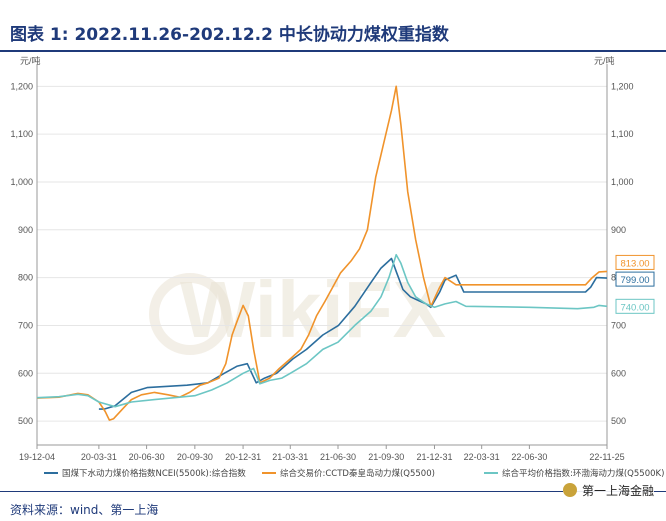 The image size is (666, 521). What do you see at coordinates (25, 230) in the screenshot?
I see `y-tick-label-left: 900` at bounding box center [25, 230].